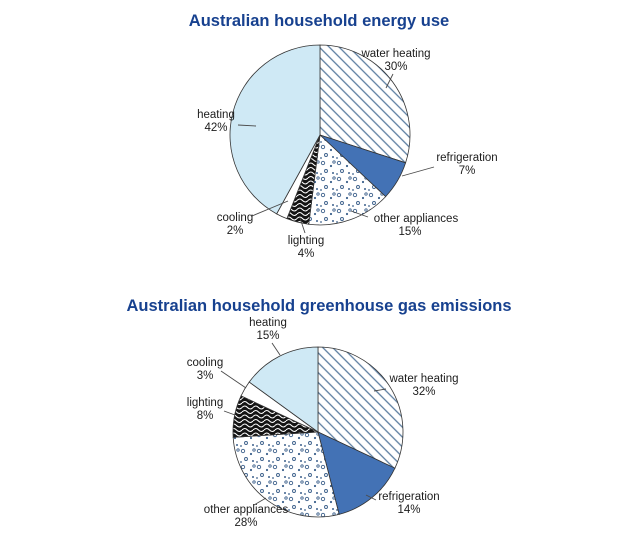  Describe the element at coordinates (260, 501) in the screenshot. I see `leader-line-emissions-other-appliances` at that location.